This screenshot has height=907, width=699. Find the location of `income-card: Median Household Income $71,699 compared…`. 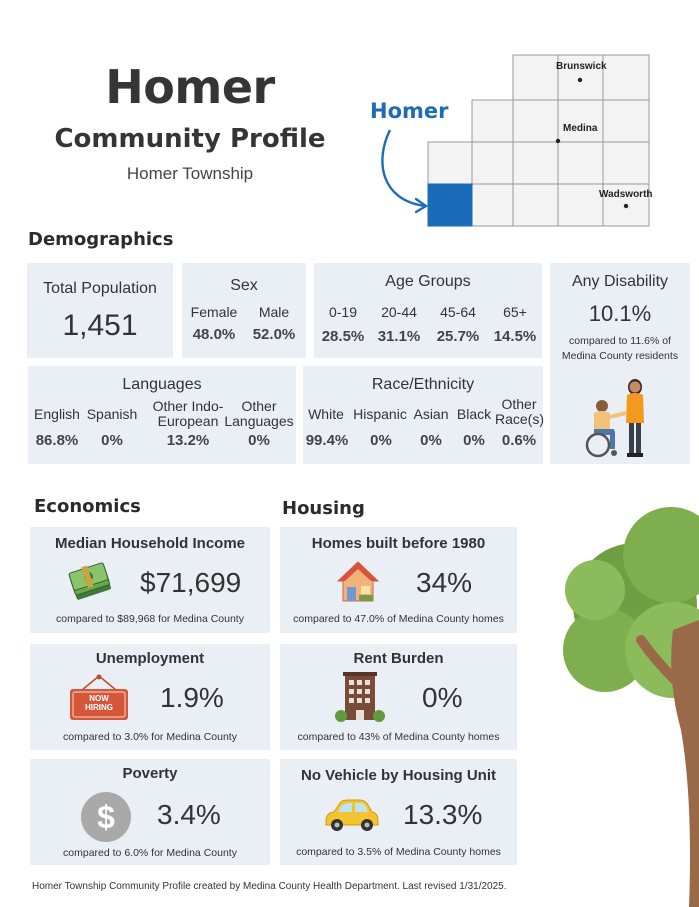

income-card: Median Household Income $71,699 compared… is located at coordinates (150, 580).